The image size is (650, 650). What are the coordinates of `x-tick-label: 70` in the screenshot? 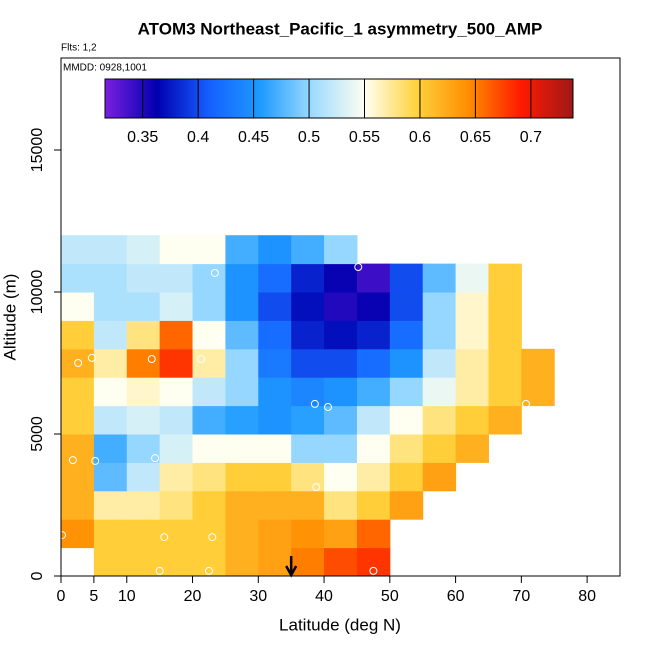 It's located at (521, 596).